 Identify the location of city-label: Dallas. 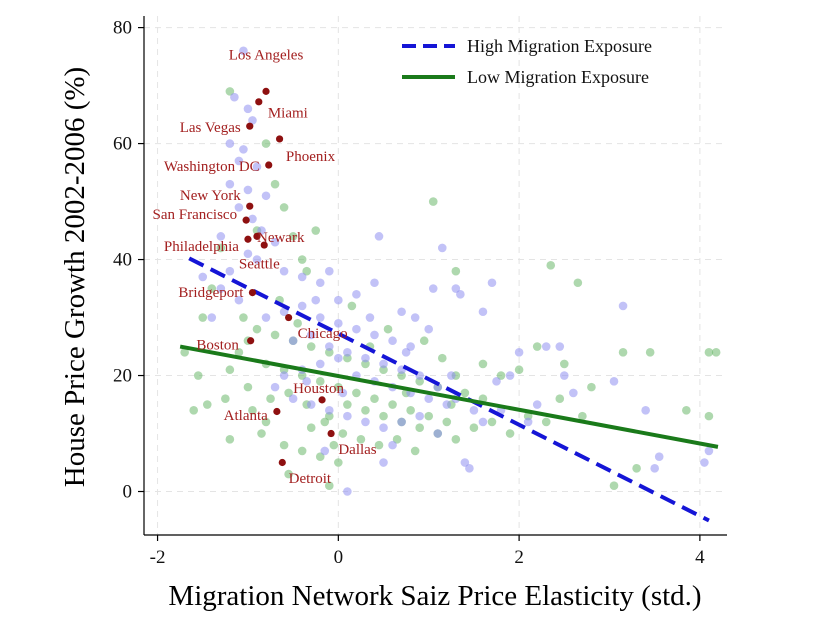
(357, 450).